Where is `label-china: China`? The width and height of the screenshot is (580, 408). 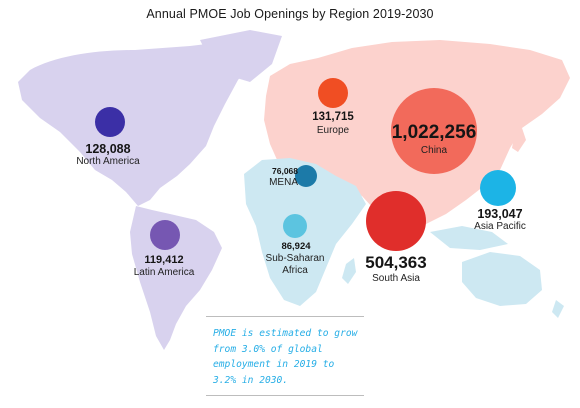
label-china: China is located at coordinates (434, 150).